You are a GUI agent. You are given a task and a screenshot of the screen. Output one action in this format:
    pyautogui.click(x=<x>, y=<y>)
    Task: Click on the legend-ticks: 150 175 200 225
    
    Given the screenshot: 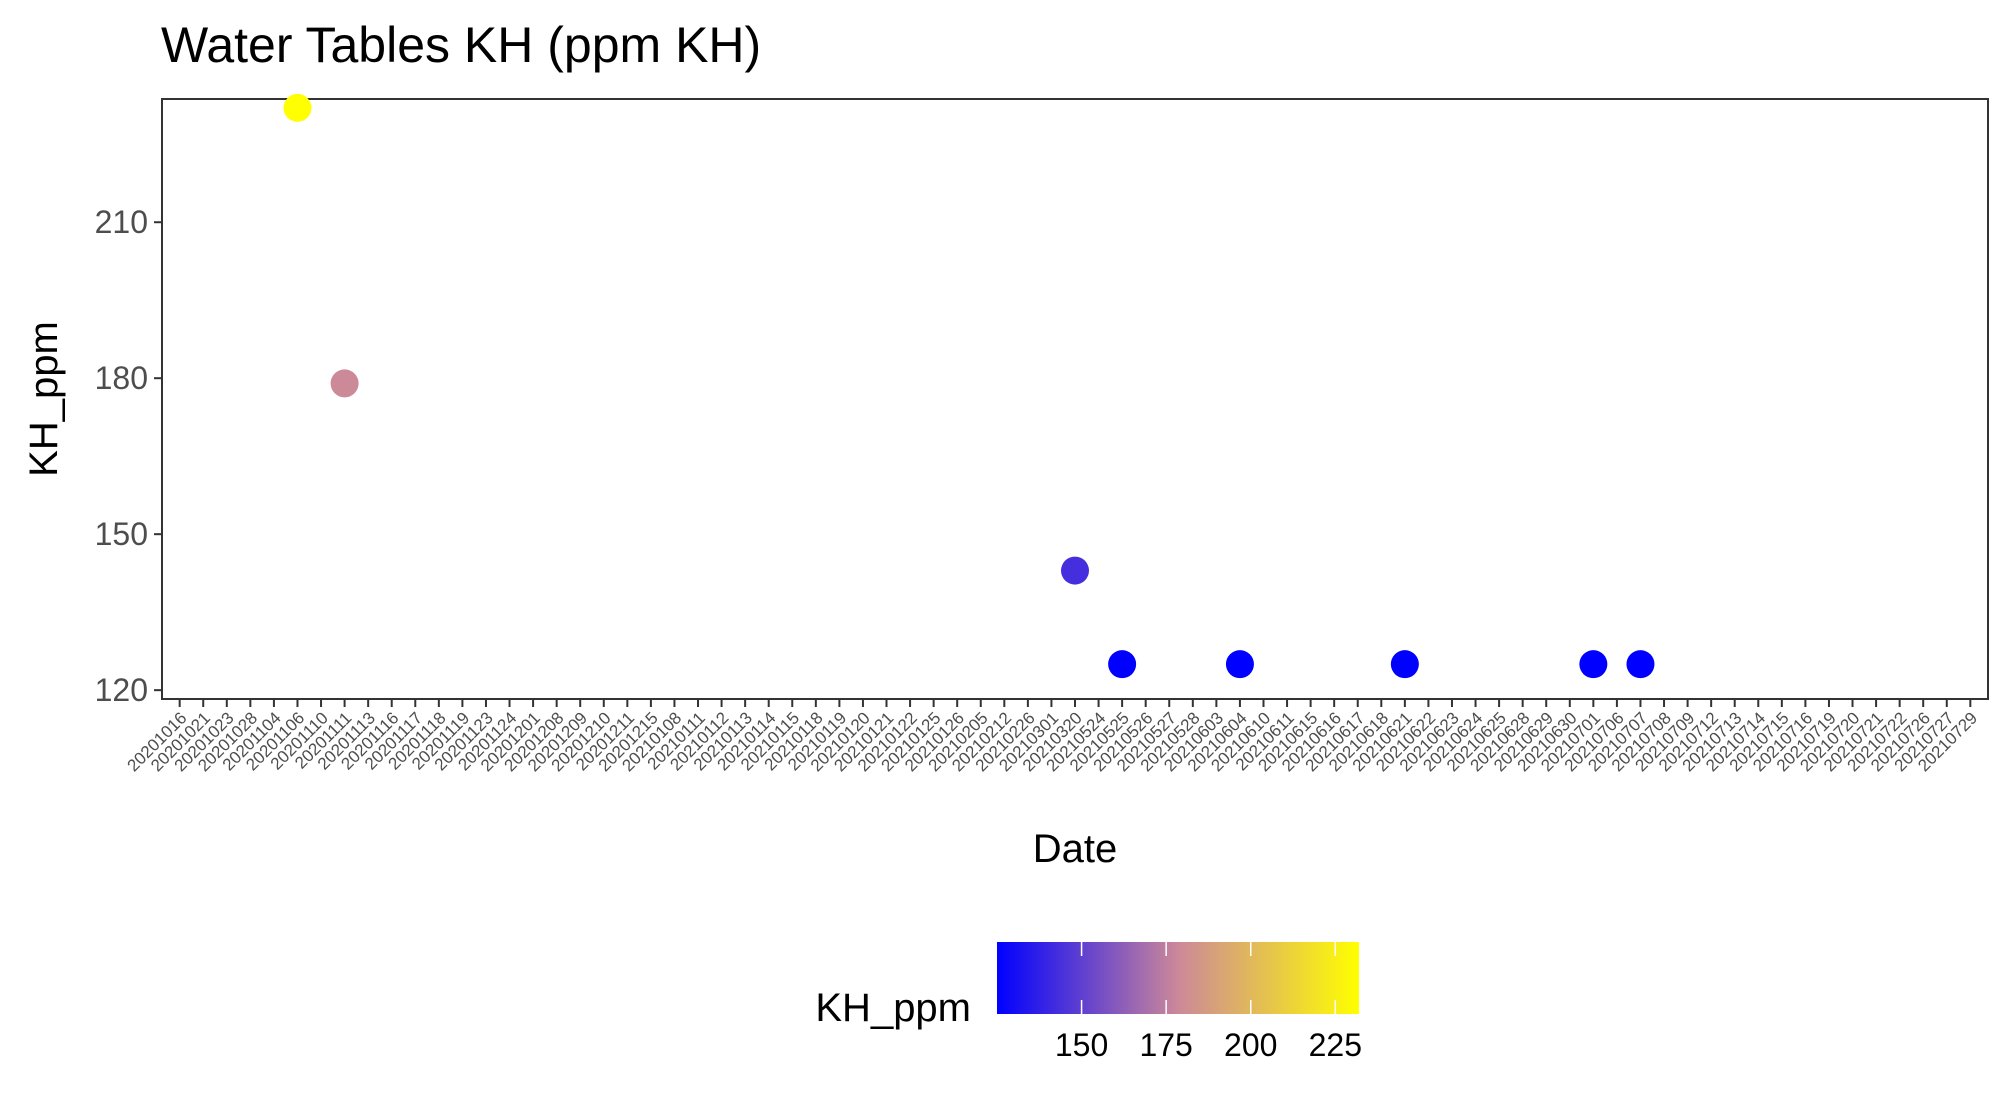 What is the action you would take?
    pyautogui.click(x=1208, y=1002)
    